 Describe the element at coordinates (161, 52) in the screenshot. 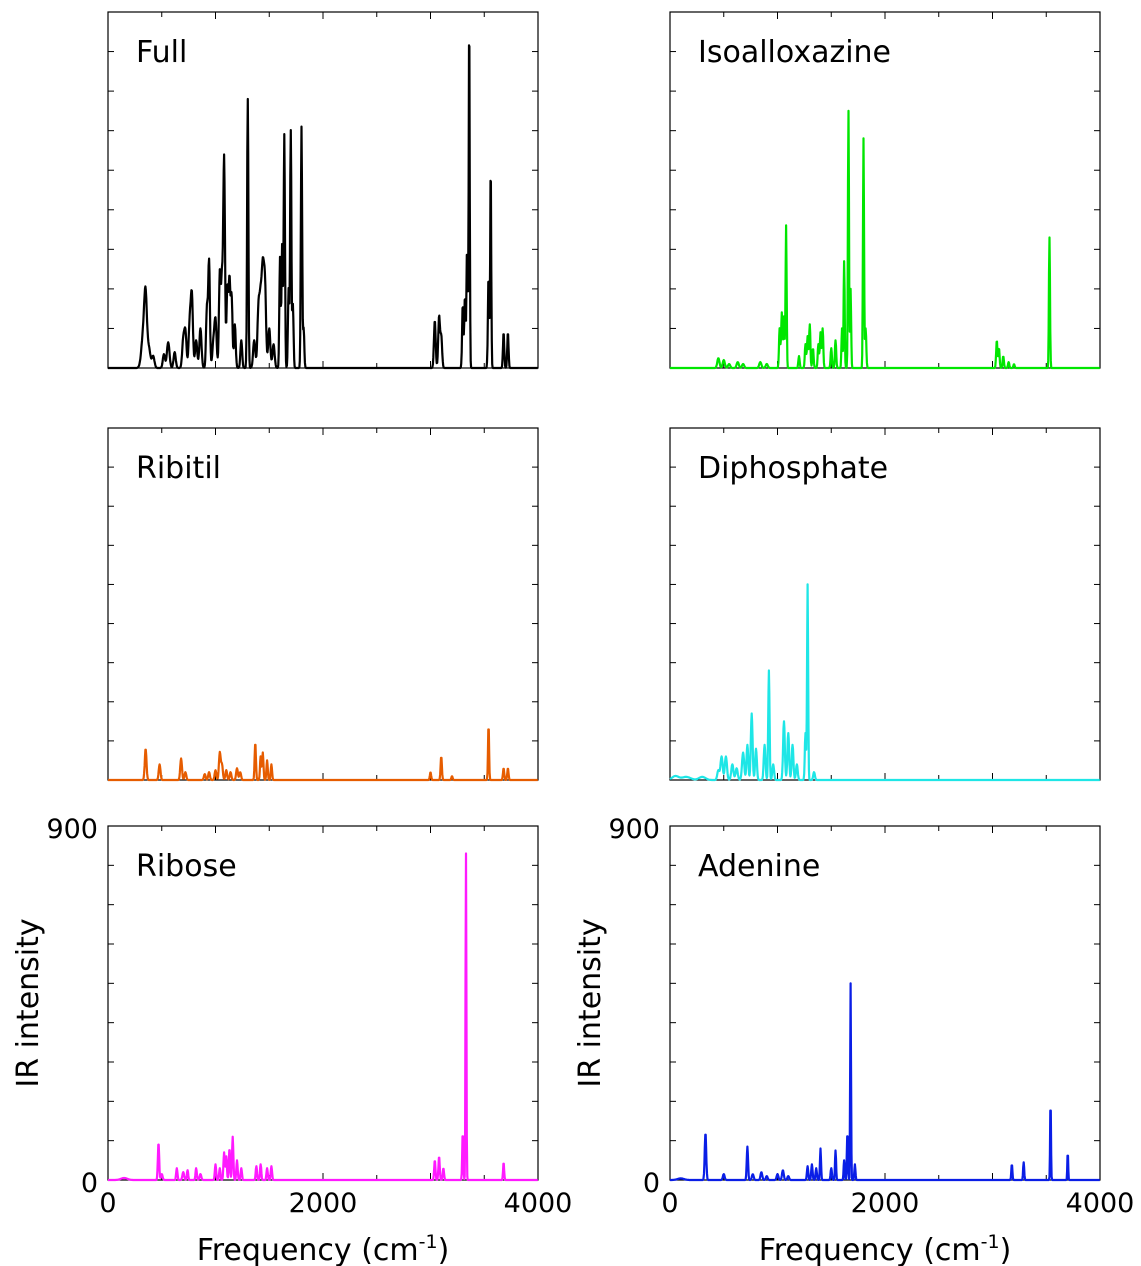

I see `panel-label: Full` at that location.